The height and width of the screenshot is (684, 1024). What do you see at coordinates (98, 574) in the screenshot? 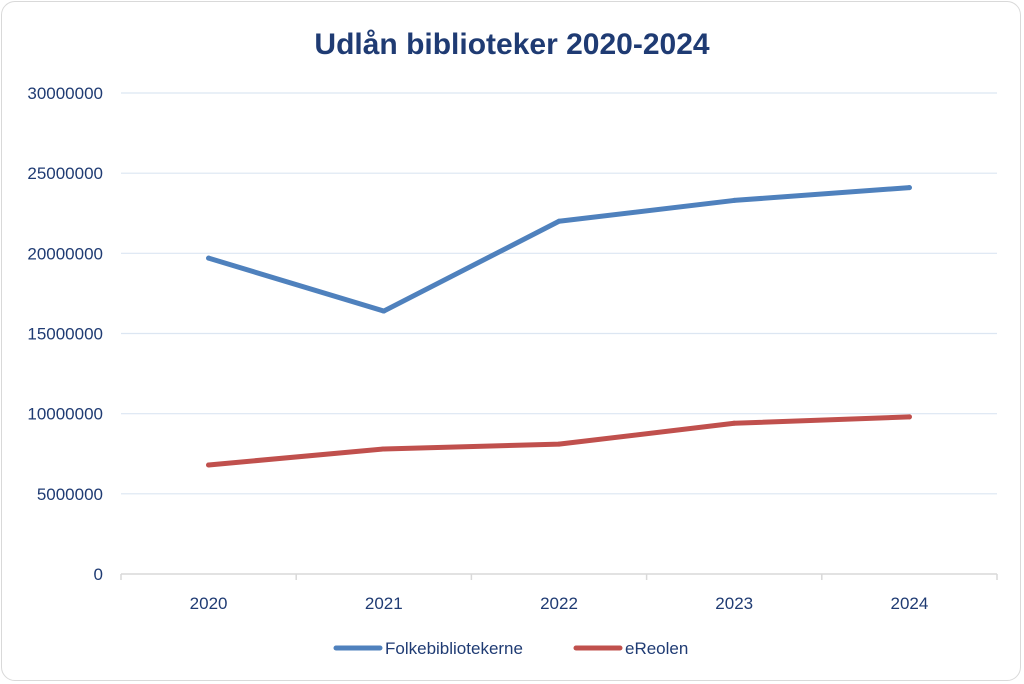
I see `y-tick-label: 0` at bounding box center [98, 574].